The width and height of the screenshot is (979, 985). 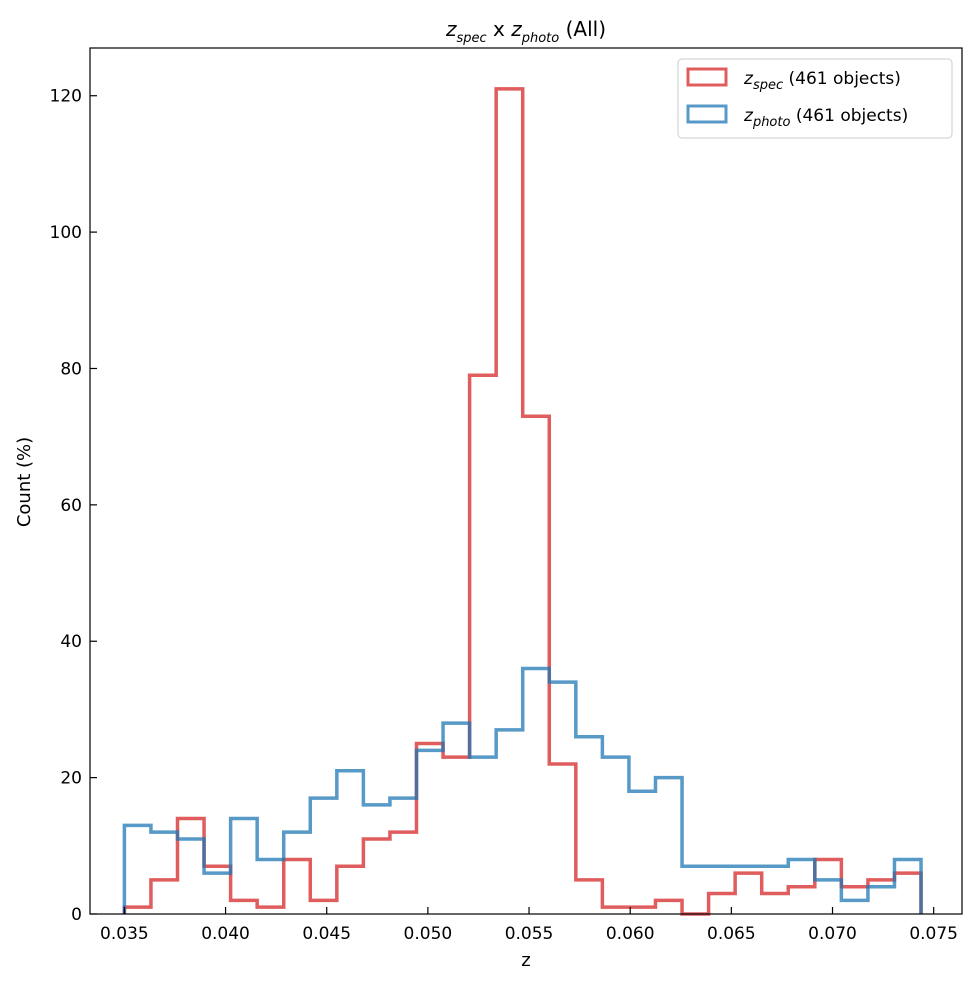 What do you see at coordinates (66, 233) in the screenshot?
I see `y-tick-label: 100` at bounding box center [66, 233].